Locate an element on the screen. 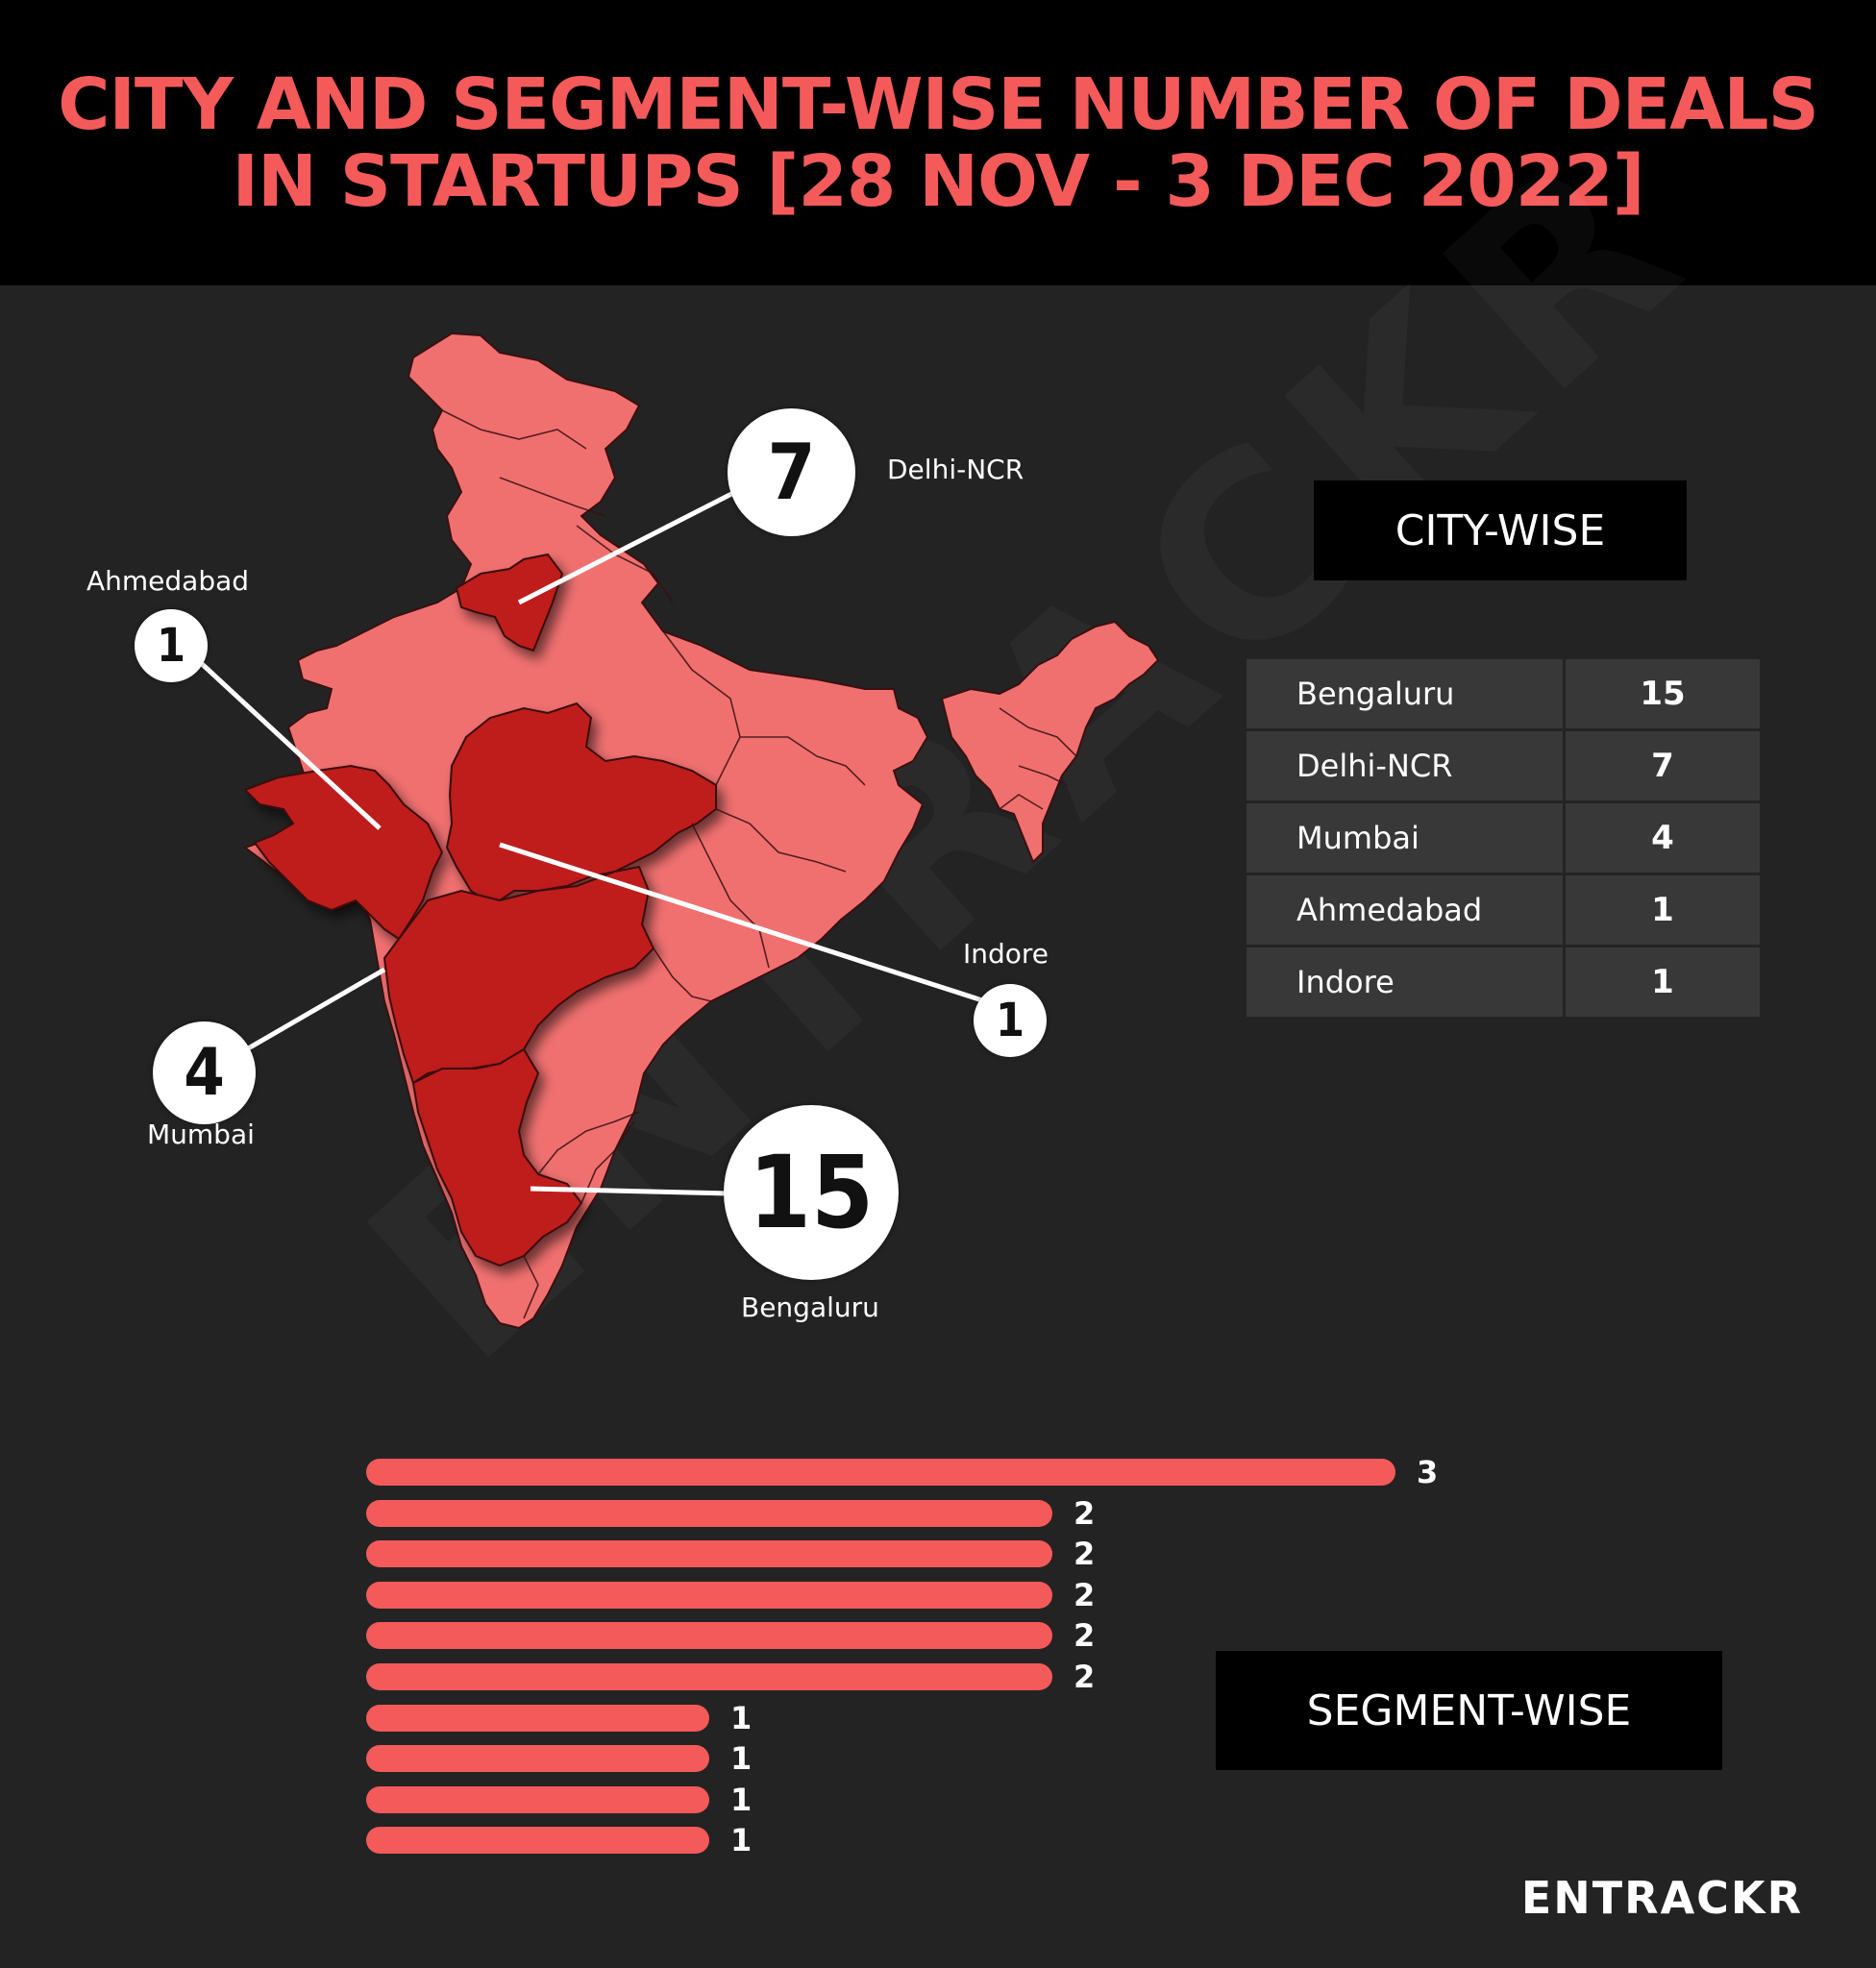 Image resolution: width=1876 pixels, height=1968 pixels. segment-wise-label: SEGMENT-WISE is located at coordinates (1469, 1711).